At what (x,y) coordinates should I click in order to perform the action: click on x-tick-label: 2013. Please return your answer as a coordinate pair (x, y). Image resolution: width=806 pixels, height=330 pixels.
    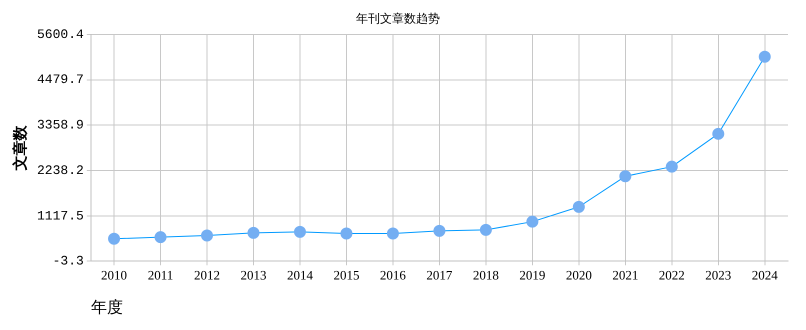
    Looking at the image, I should click on (253, 274).